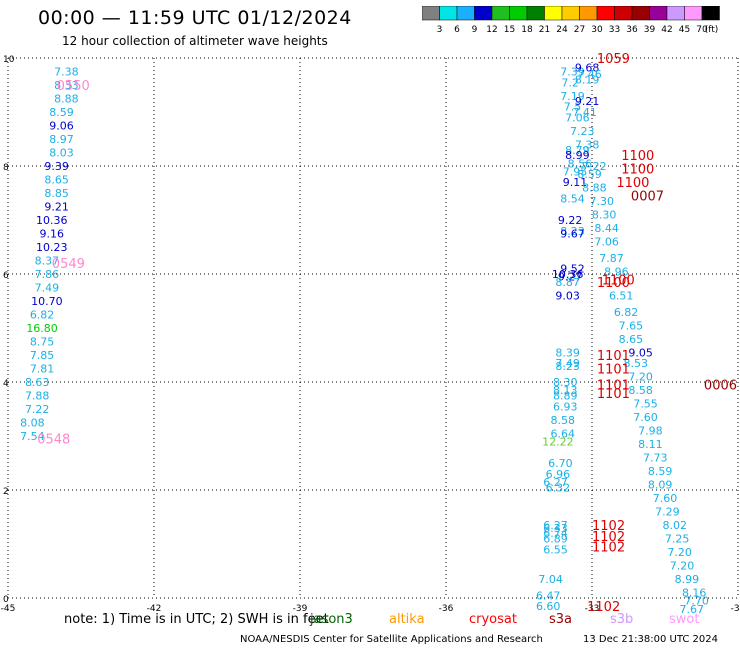 Image resolution: width=740 pixels, height=650 pixels. What do you see at coordinates (631, 339) in the screenshot?
I see `wave-height-label: 8.65` at bounding box center [631, 339].